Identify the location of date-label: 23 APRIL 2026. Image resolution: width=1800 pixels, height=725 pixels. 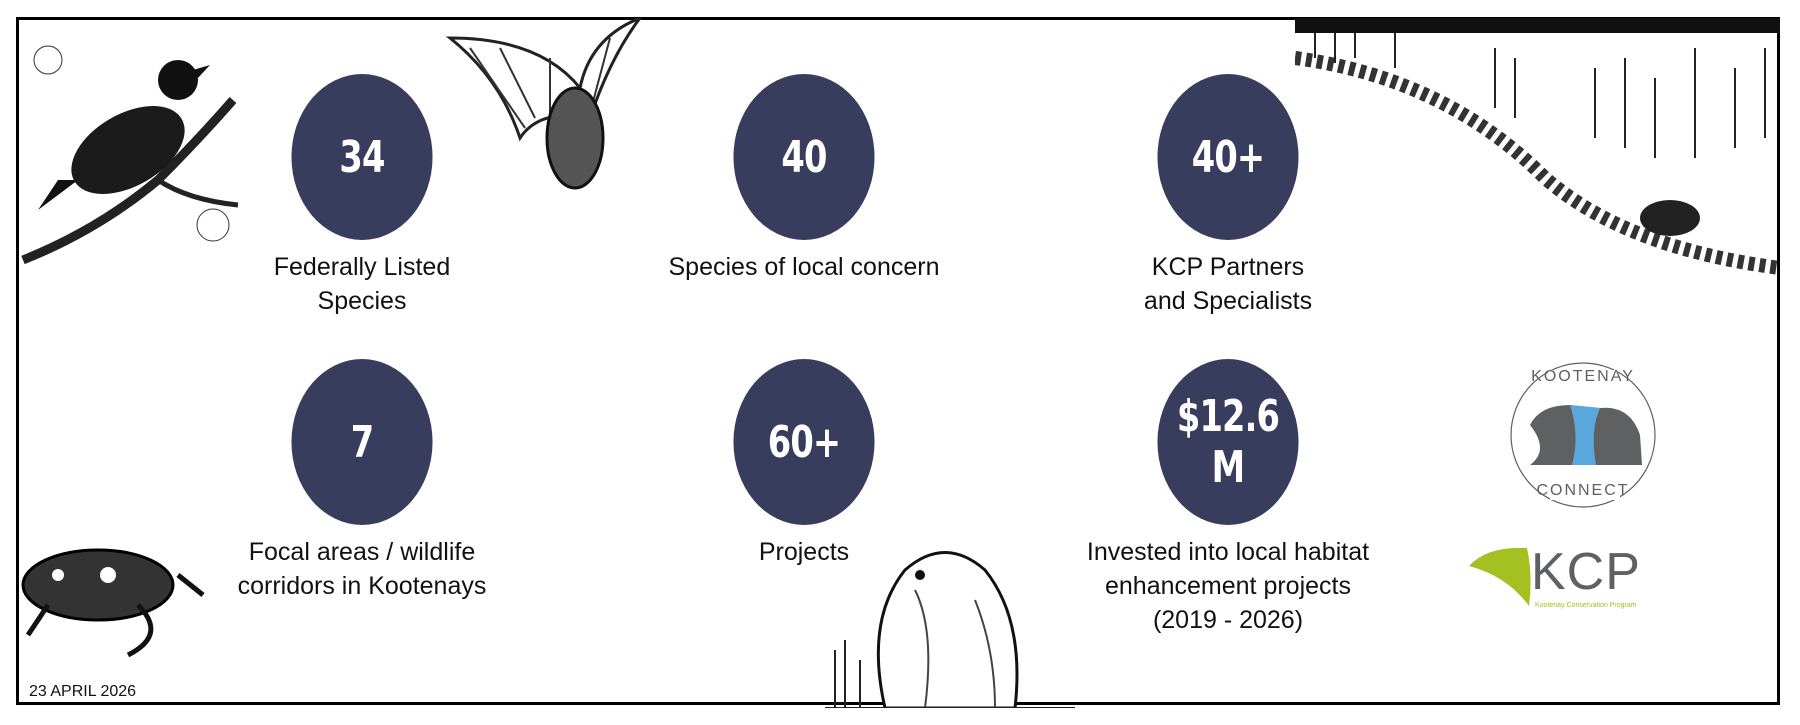
(83, 691).